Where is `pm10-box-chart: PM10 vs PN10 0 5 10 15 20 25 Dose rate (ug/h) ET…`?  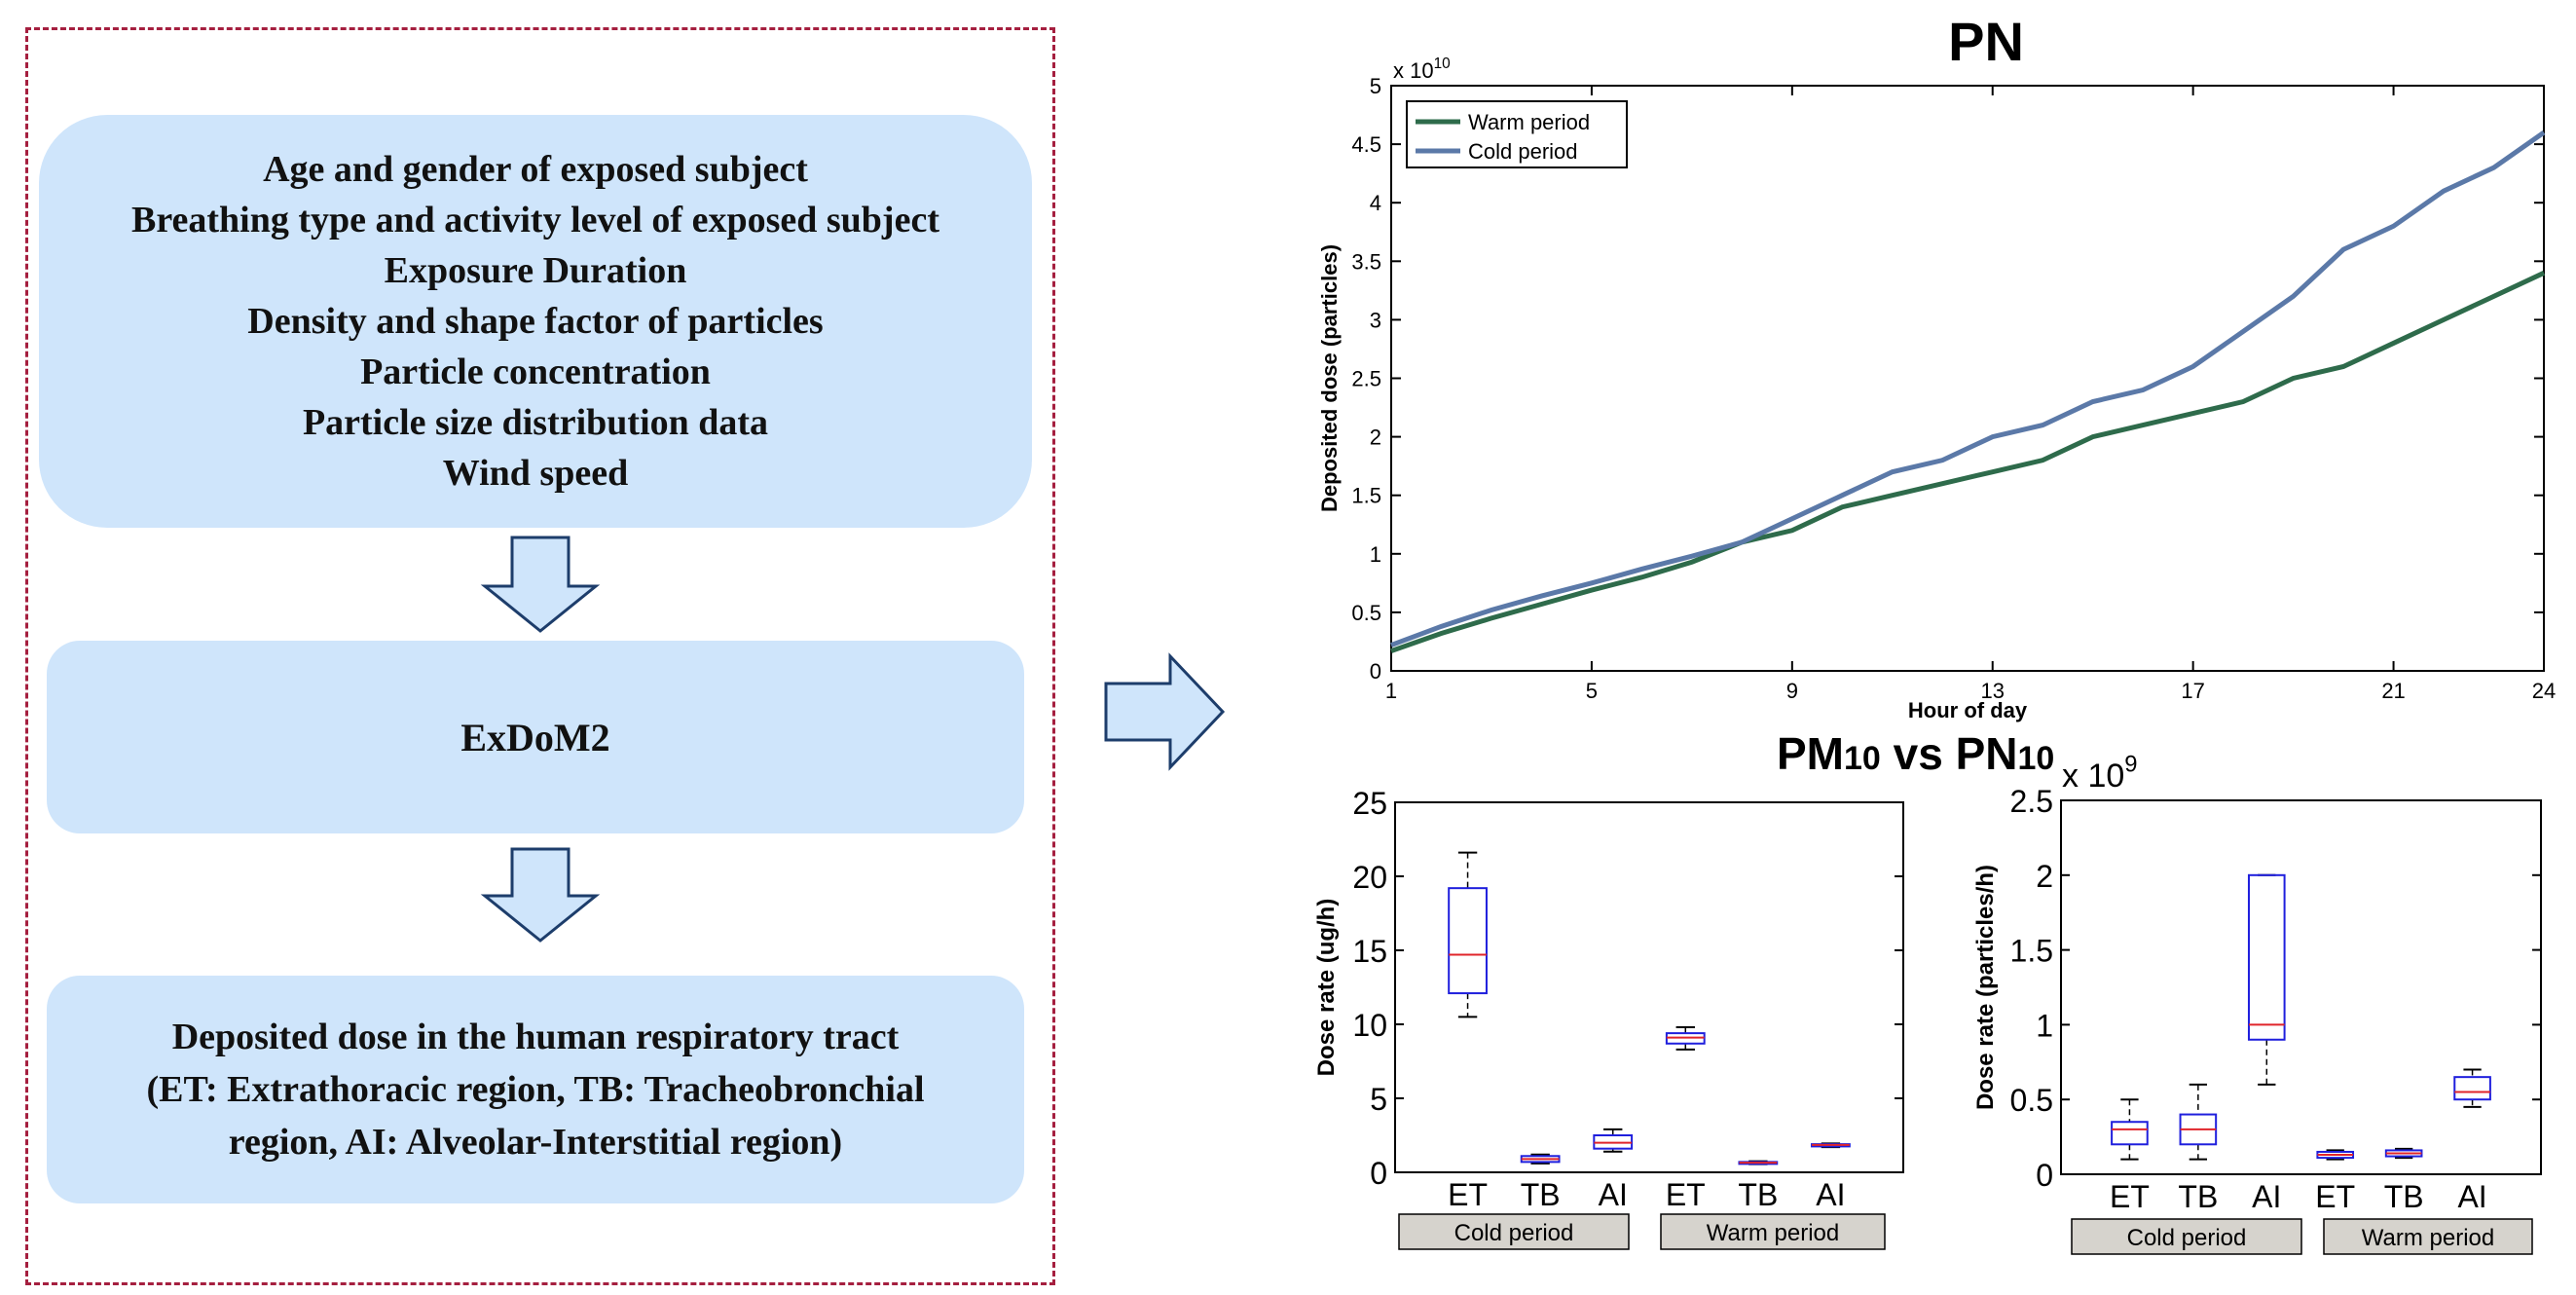
pm10-box-chart: PM10 vs PN10 0 5 10 15 20 25 Dose rate (ug/h) ET… is located at coordinates (1683, 989).